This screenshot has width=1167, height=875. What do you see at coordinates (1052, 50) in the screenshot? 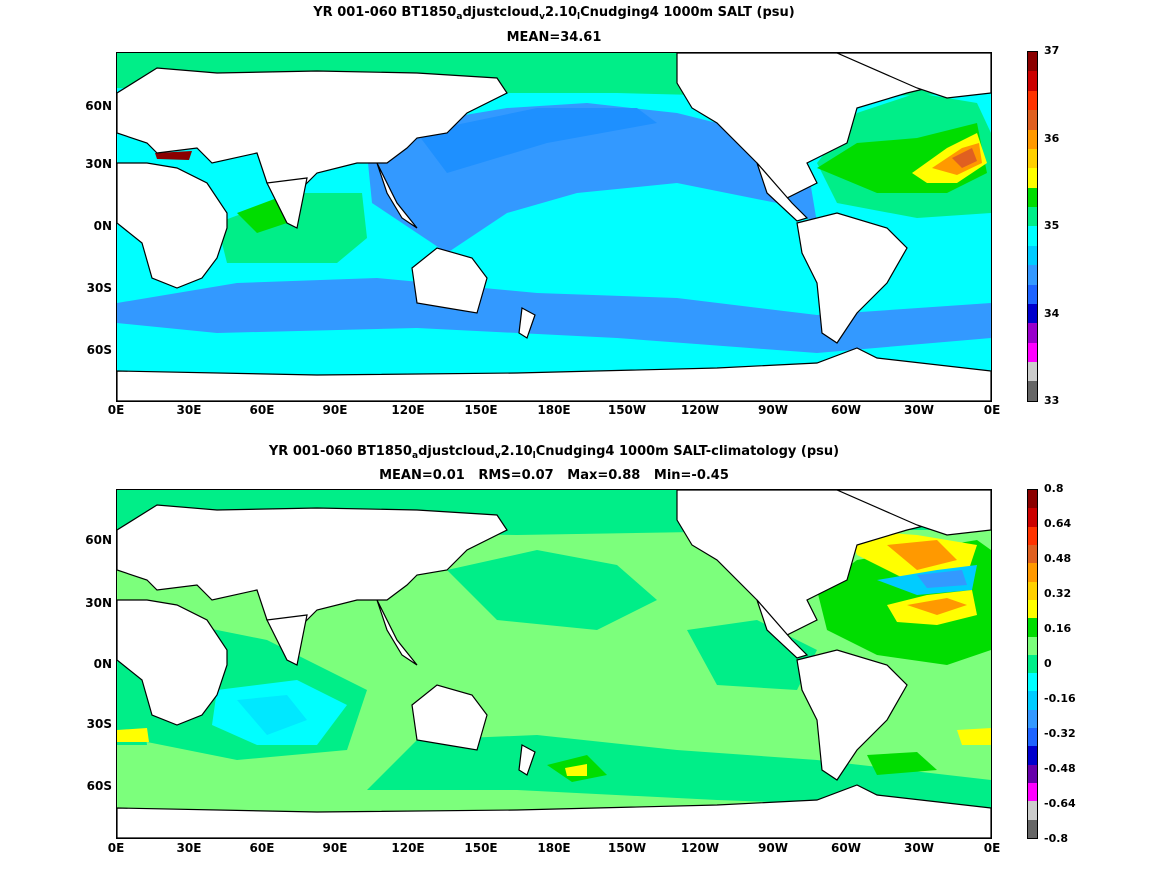
I see `panel1-cbar-label-37: 37` at bounding box center [1052, 50].